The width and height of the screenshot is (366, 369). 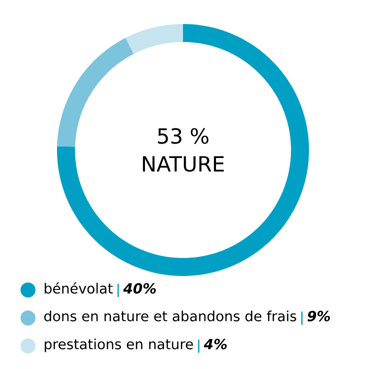 What do you see at coordinates (215, 344) in the screenshot?
I see `data-label: 4%` at bounding box center [215, 344].